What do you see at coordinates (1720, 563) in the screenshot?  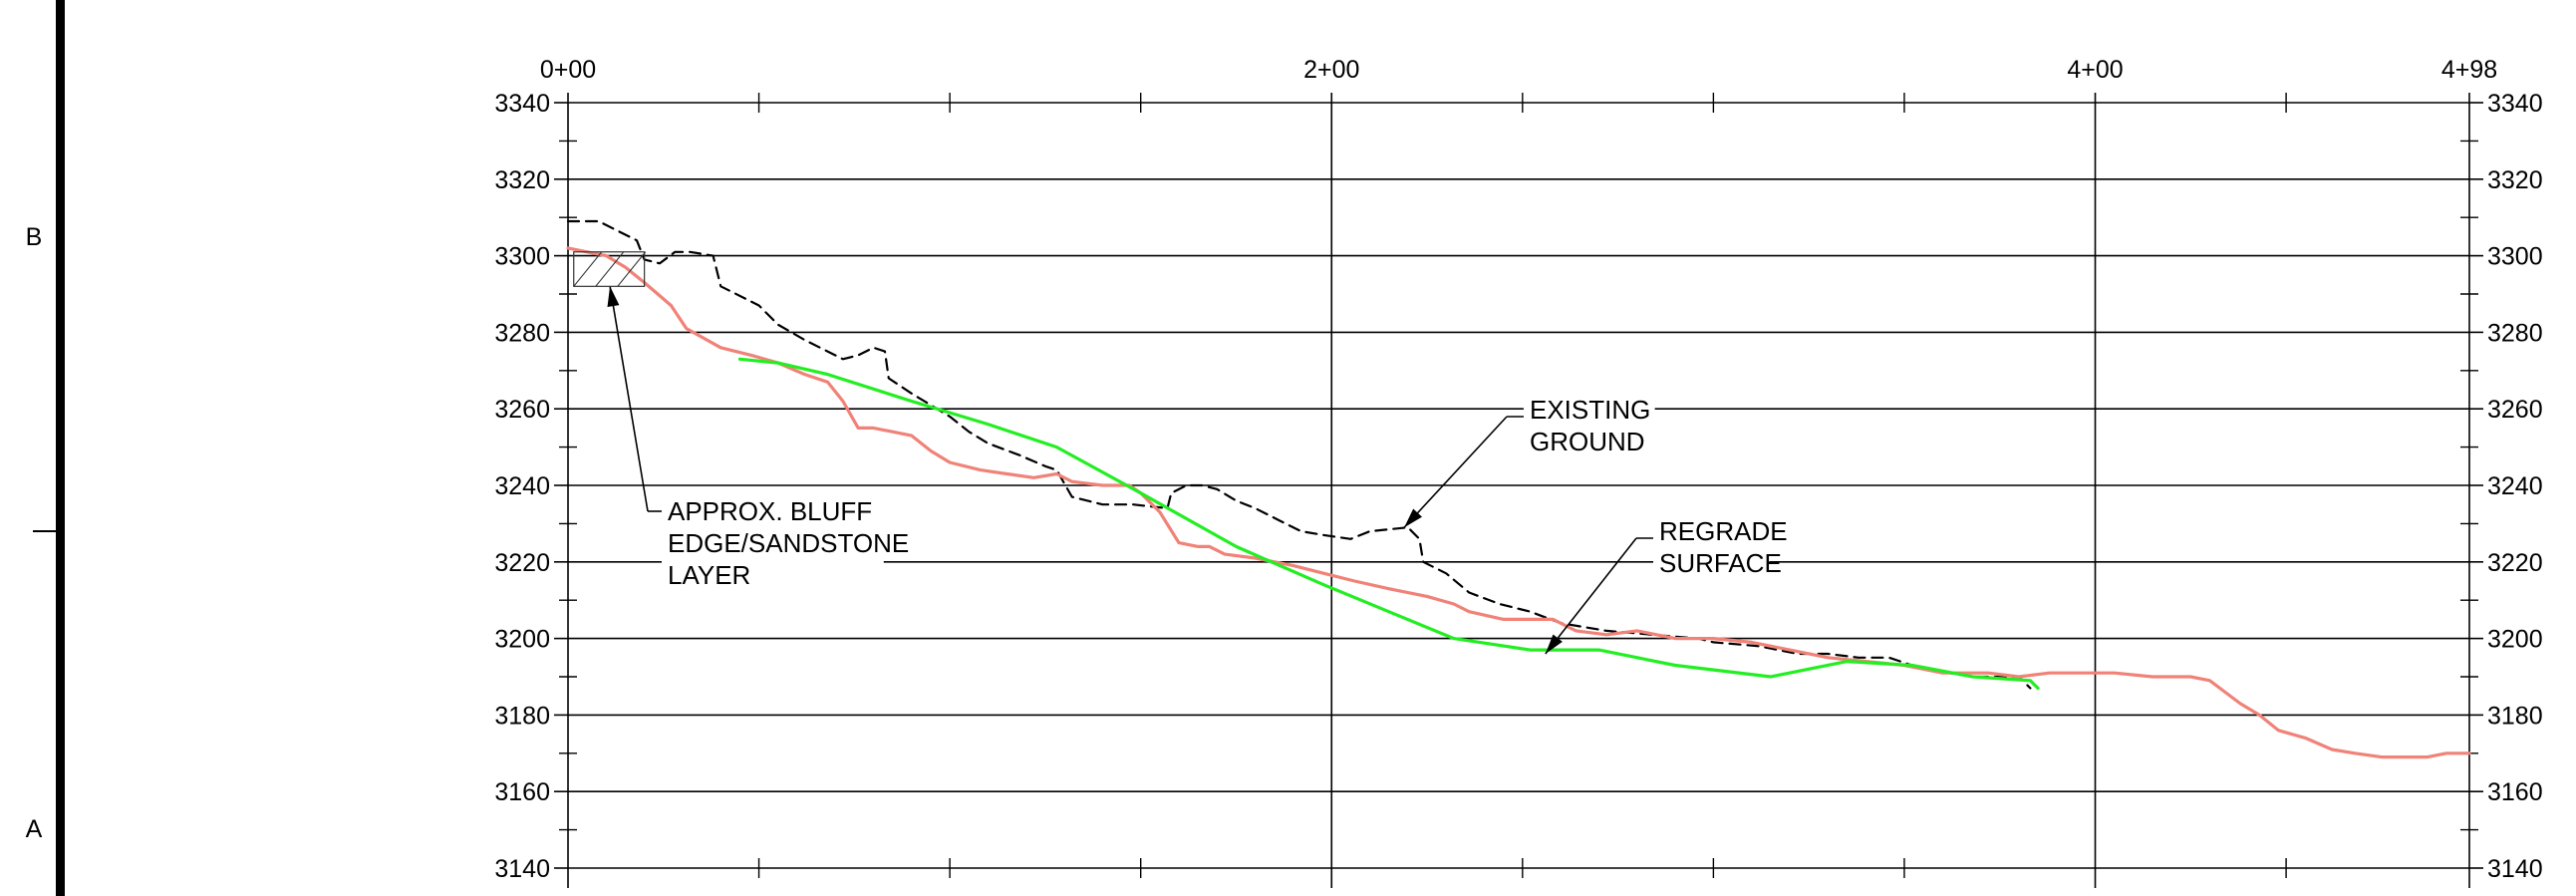 I see `callout-text-line: SURFACE` at bounding box center [1720, 563].